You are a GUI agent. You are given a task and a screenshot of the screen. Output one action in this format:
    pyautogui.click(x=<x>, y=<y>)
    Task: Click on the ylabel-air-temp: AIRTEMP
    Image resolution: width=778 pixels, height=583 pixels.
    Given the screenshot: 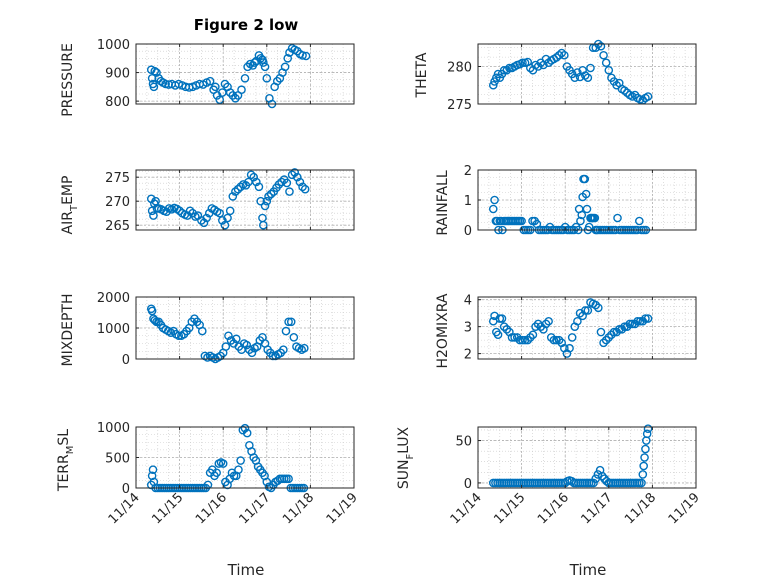 What is the action you would take?
    pyautogui.click(x=70, y=205)
    